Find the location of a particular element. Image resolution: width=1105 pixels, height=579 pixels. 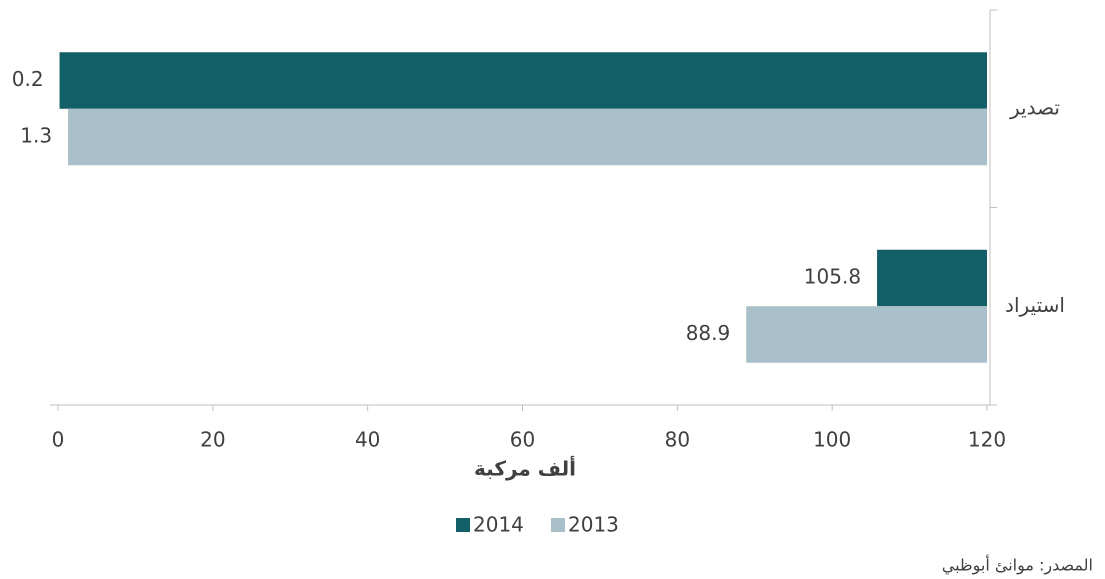

data-label: 105.8 is located at coordinates (832, 277).